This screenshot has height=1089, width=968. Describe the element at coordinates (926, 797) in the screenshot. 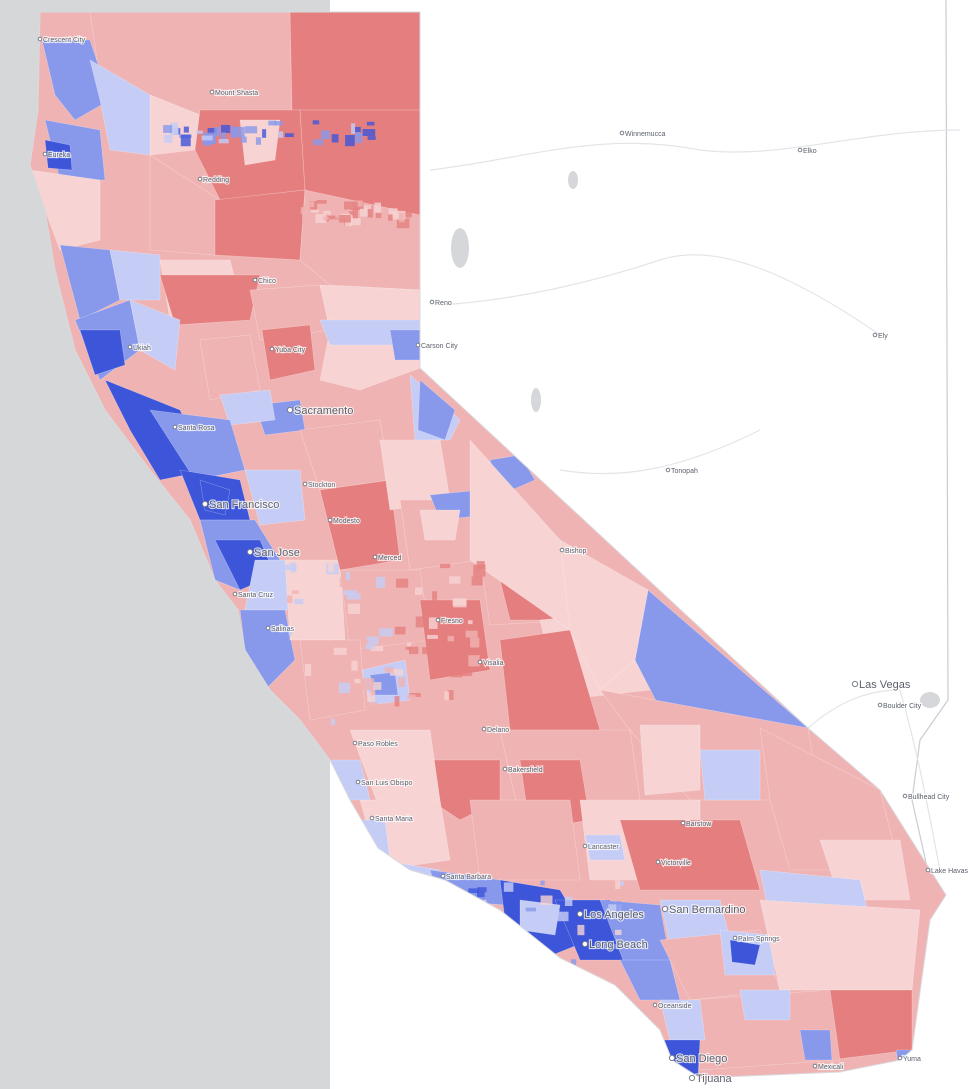

I see `city-bullhead-city: Bullhead City` at that location.